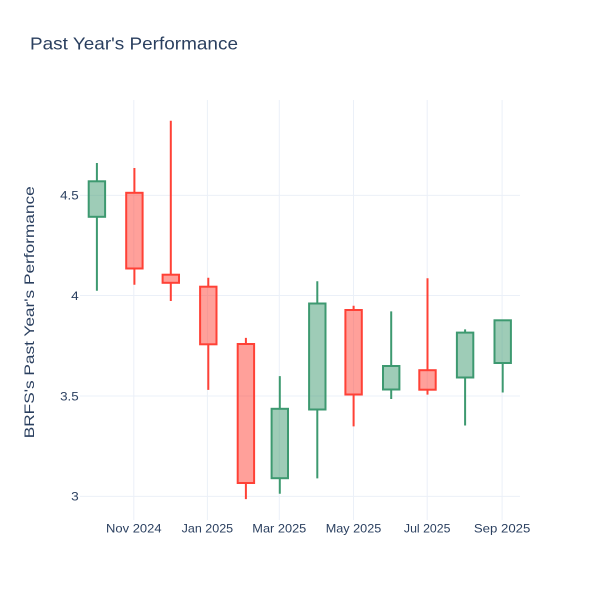  I want to click on svg-text: Nov 2024, so click(134, 529).